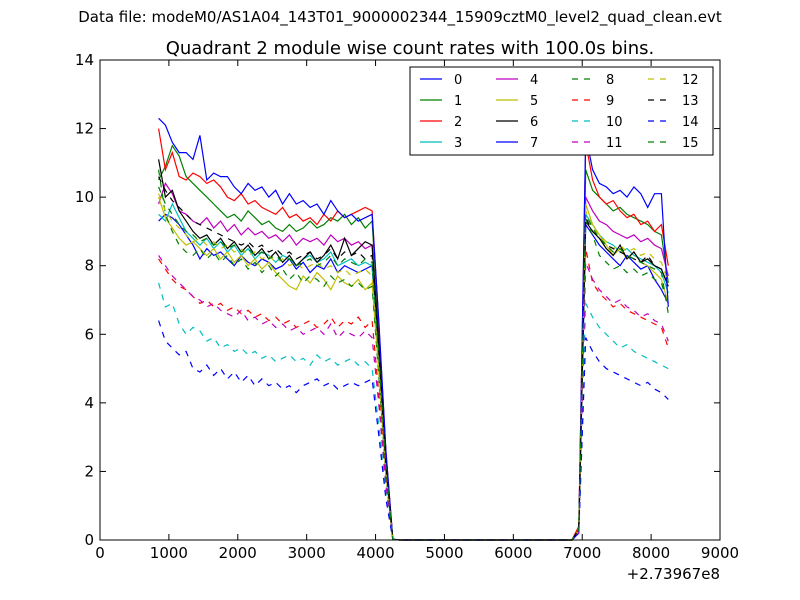 The width and height of the screenshot is (800, 600). Describe the element at coordinates (375, 553) in the screenshot. I see `x-tick-label: 4000` at that location.